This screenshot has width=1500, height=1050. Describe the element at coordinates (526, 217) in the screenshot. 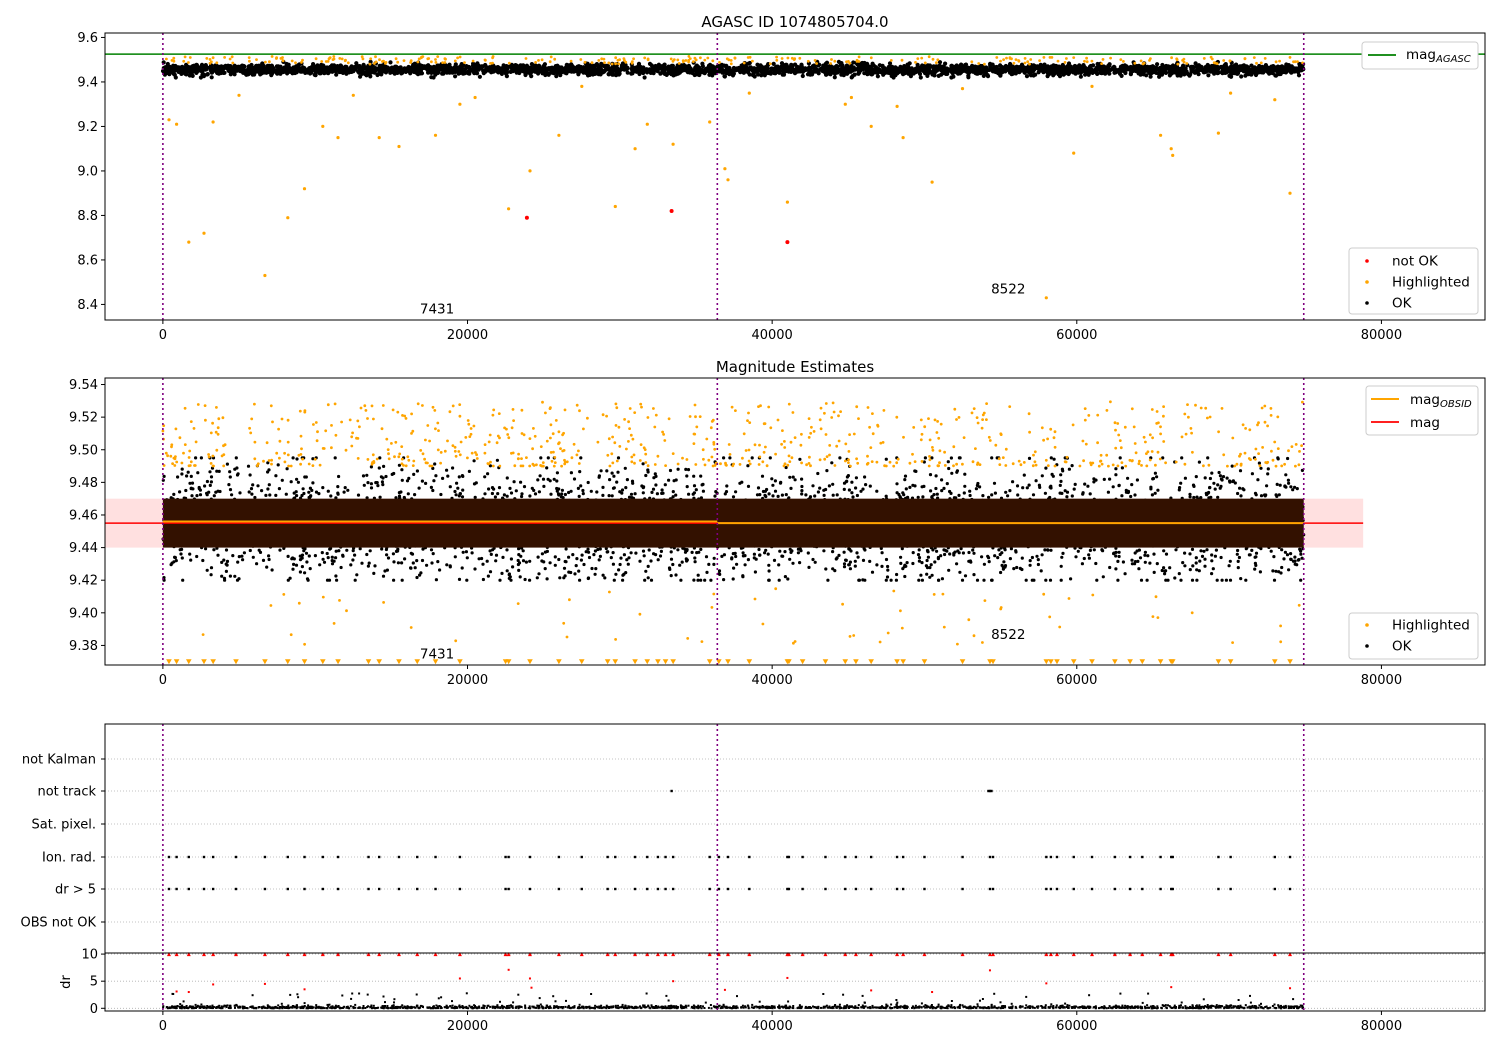

I see `not-ok-point` at that location.